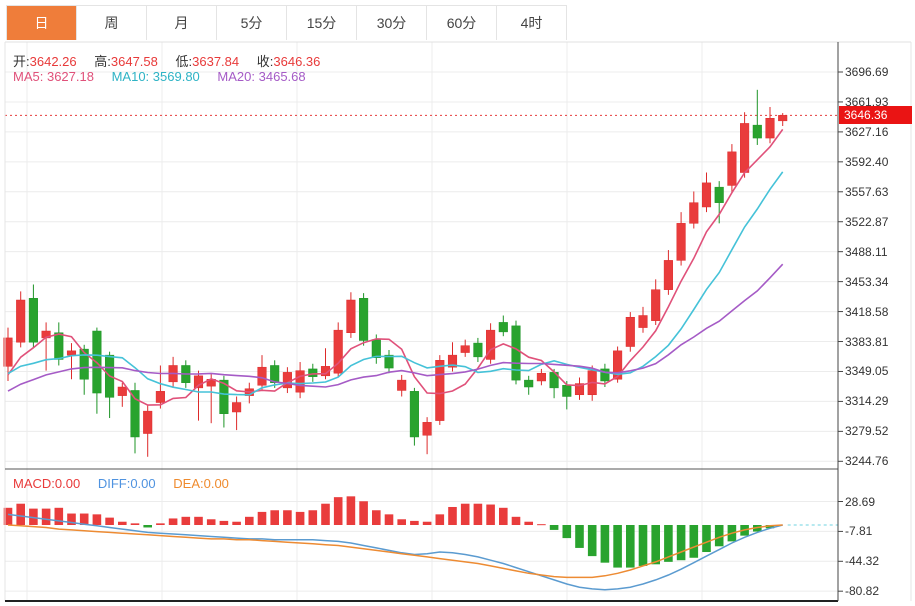  I want to click on y-axis-label: -80.82, so click(862, 591).